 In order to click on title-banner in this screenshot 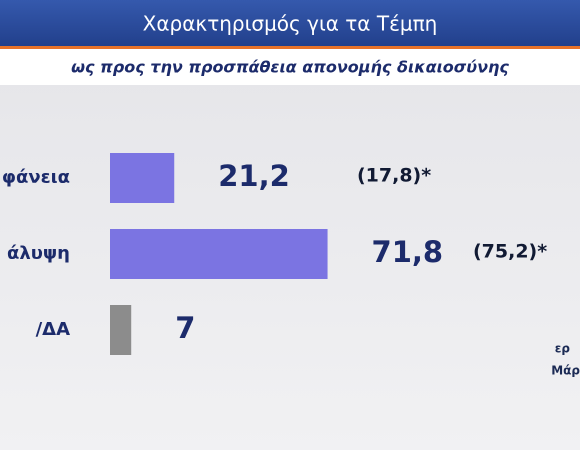, I will do `click(290, 23)`.